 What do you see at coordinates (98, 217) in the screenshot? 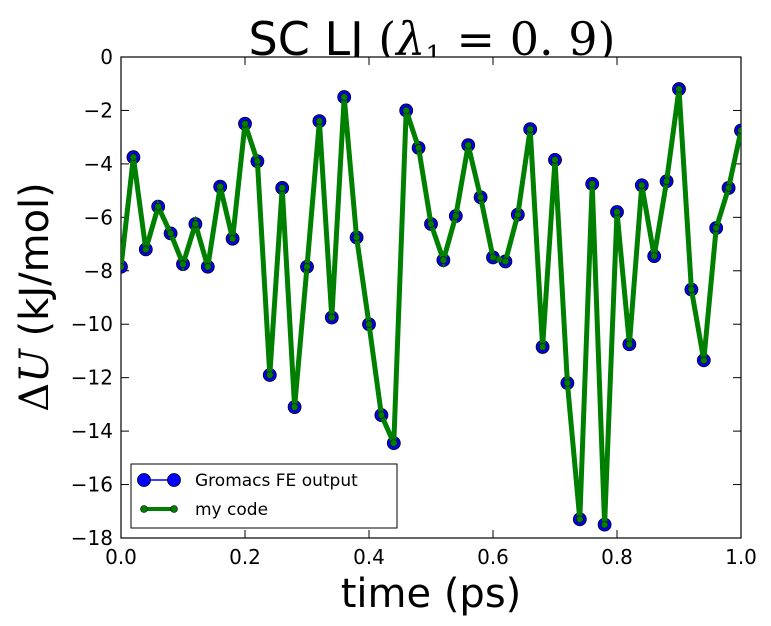
I see `y-tick-label: −6` at bounding box center [98, 217].